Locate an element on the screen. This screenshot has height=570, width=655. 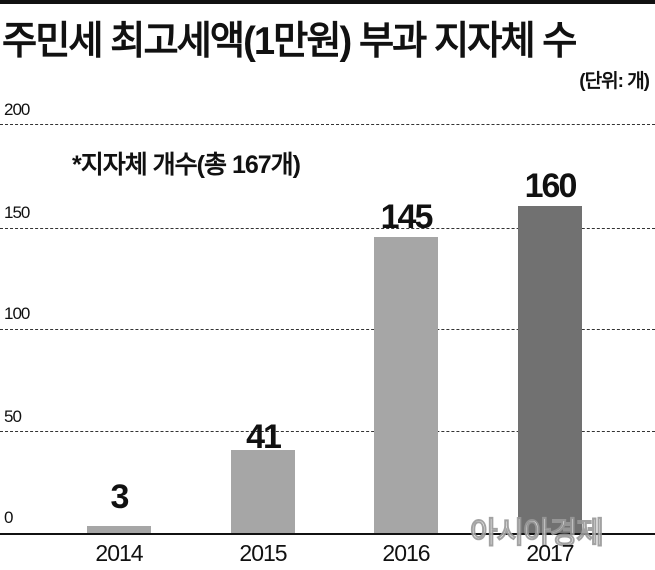
watermark-logo: 아시아경제 is located at coordinates (537, 534).